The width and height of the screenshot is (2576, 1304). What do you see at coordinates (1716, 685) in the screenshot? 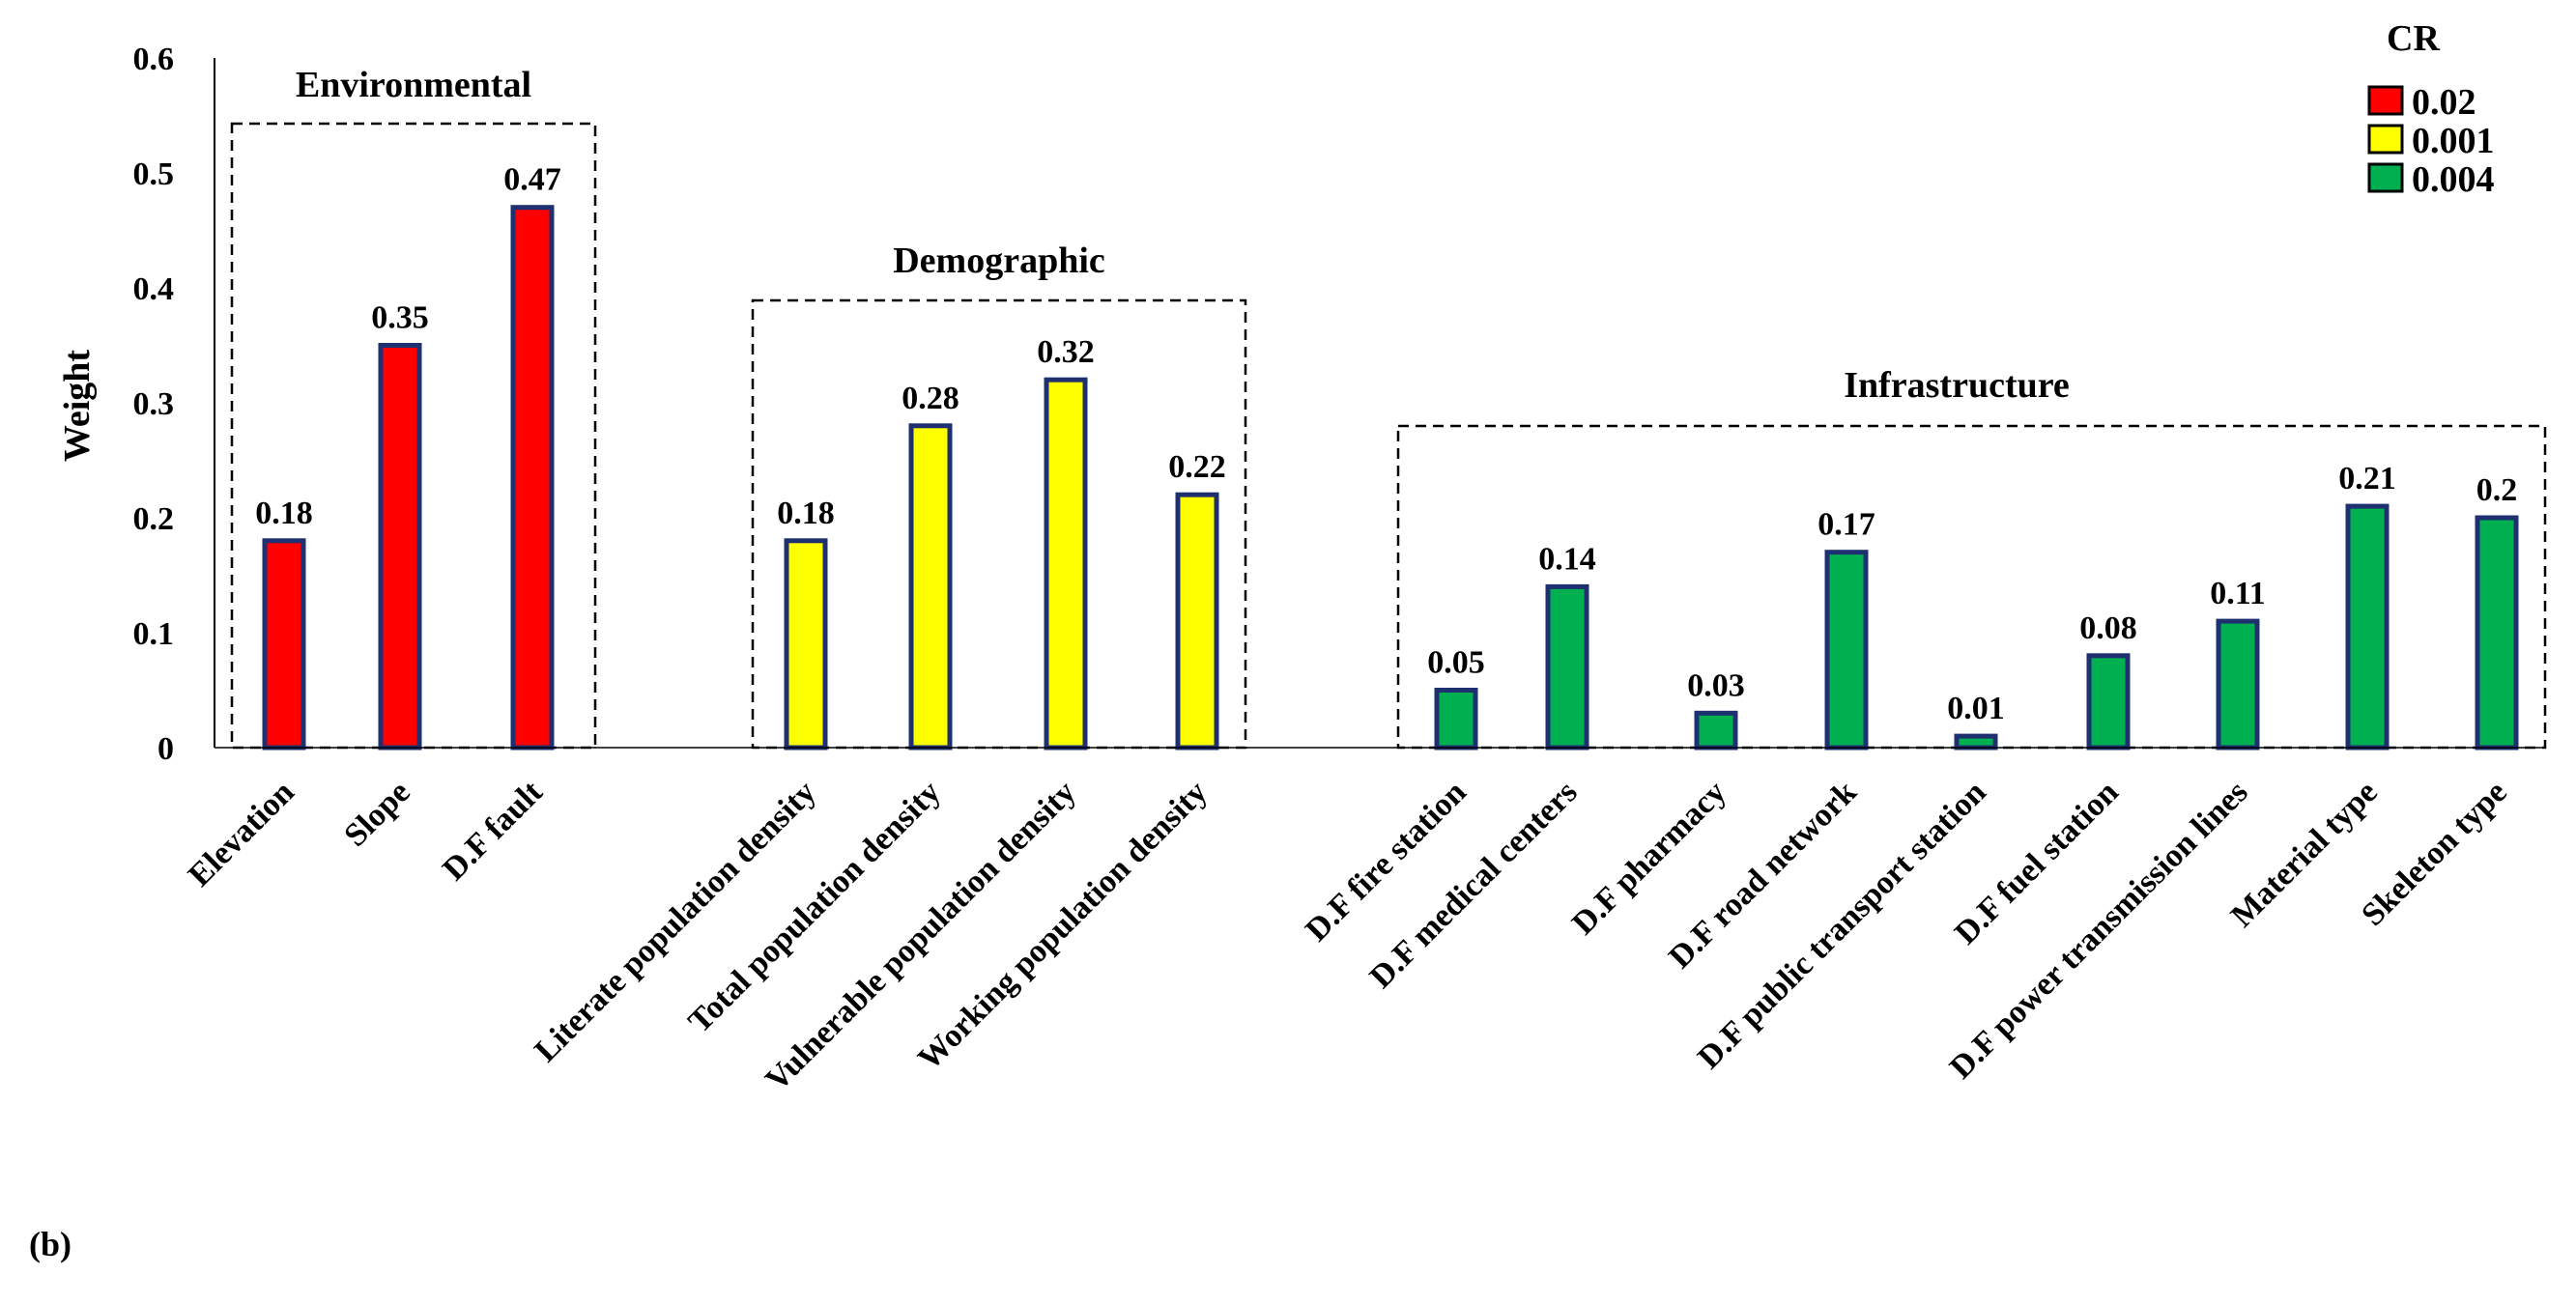
I see `value-label: 0.03` at bounding box center [1716, 685].